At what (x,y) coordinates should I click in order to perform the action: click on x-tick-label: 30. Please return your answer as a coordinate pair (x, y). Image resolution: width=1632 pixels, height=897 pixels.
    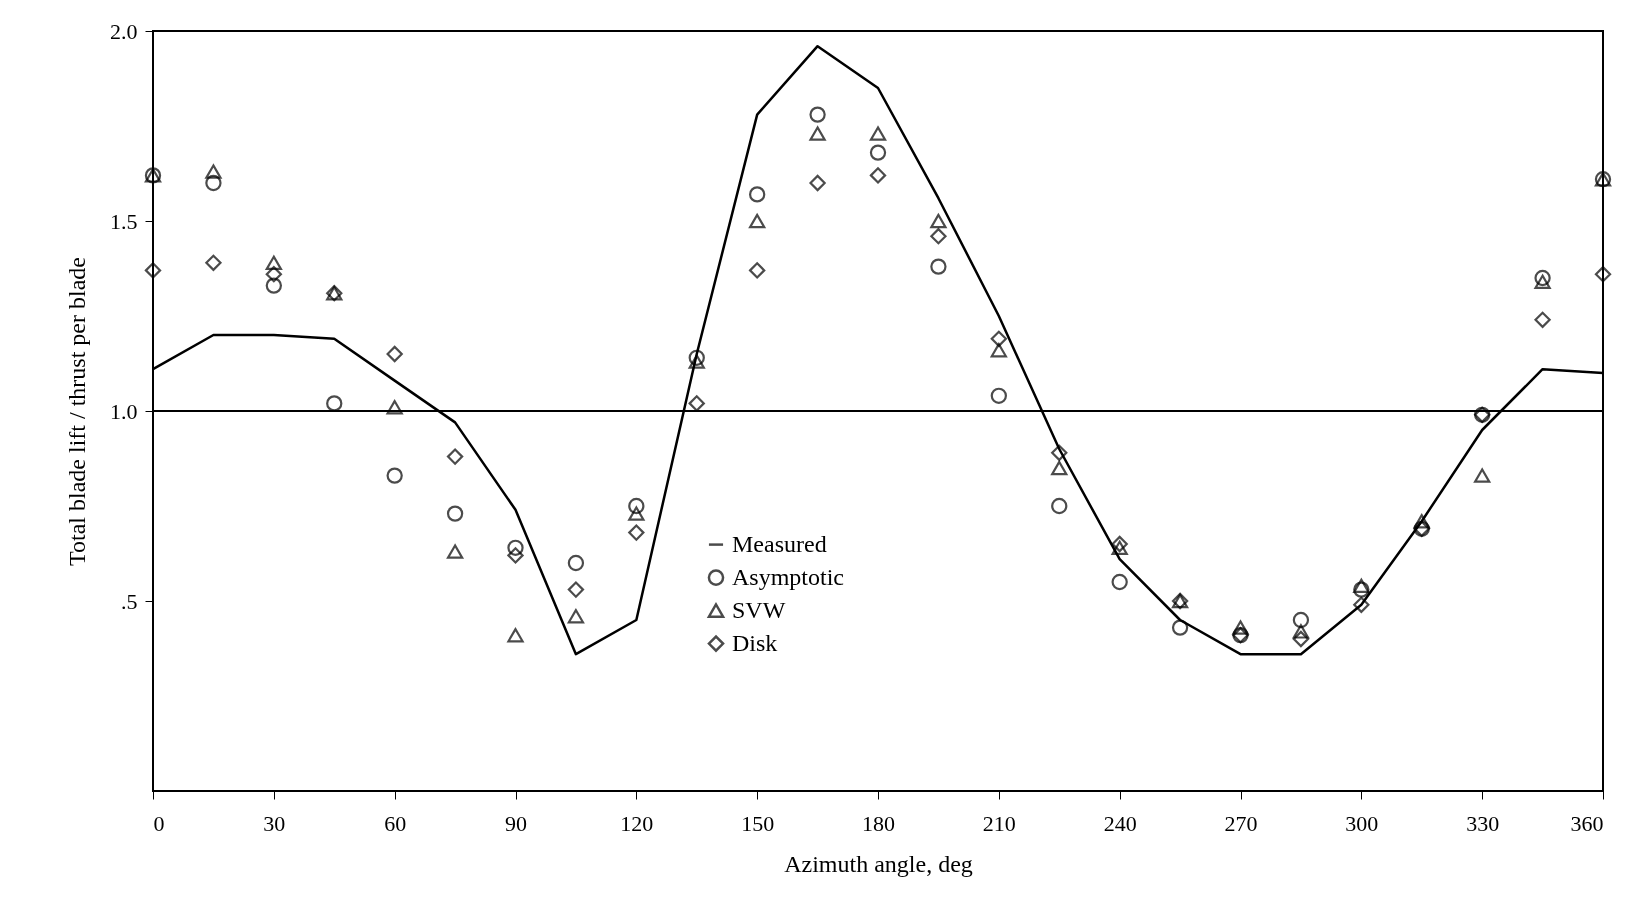
    Looking at the image, I should click on (274, 823).